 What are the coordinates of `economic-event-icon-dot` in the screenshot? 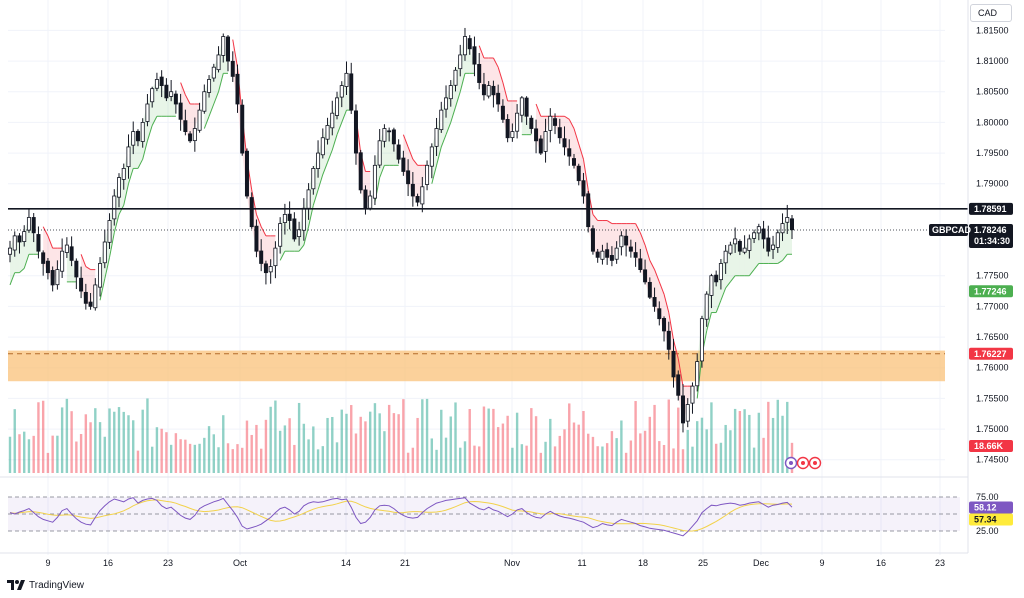 It's located at (815, 463).